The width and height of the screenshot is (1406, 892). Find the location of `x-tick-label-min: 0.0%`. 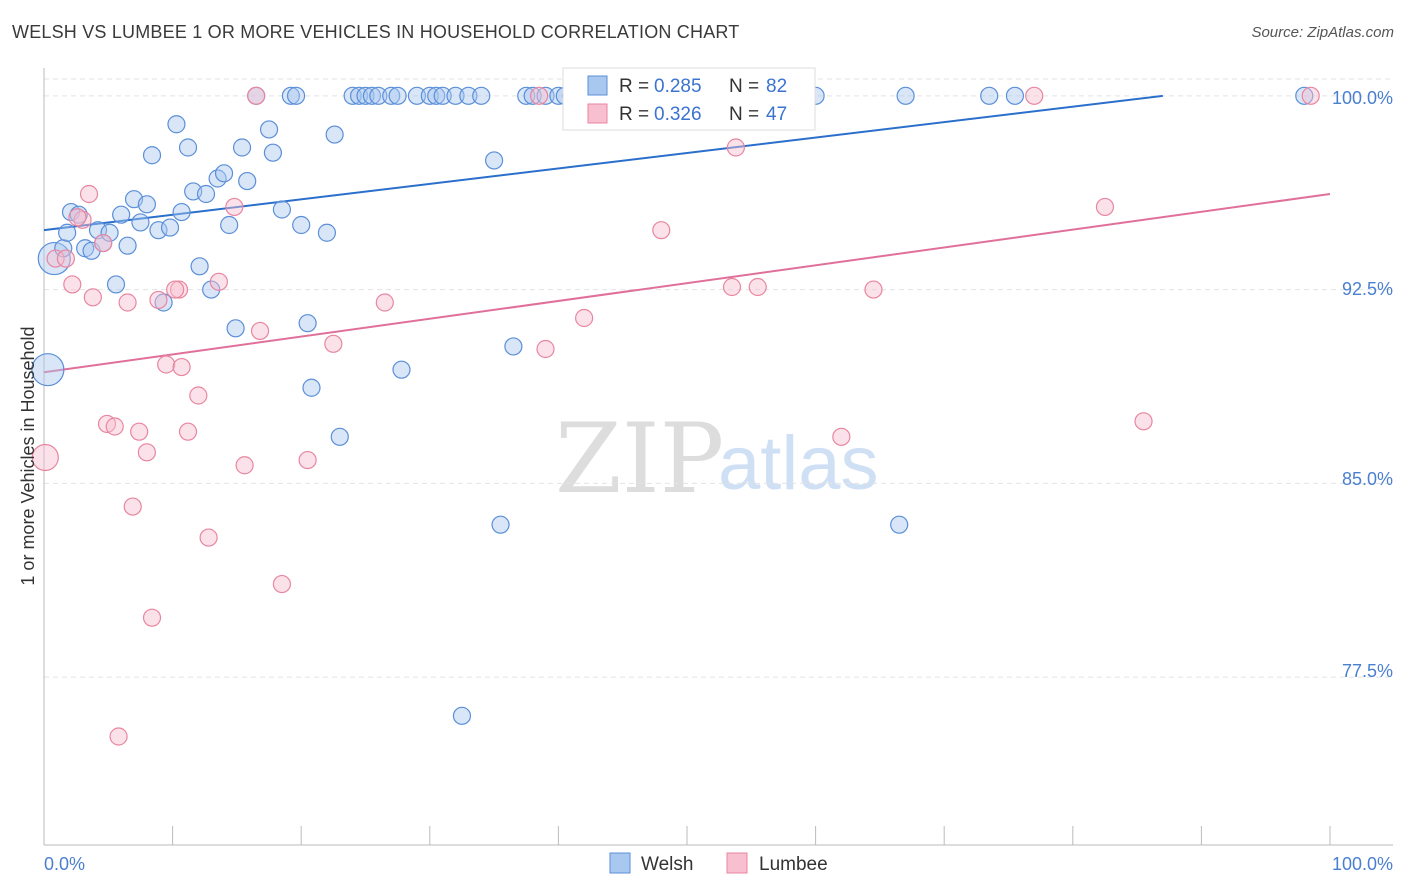

x-tick-label-min: 0.0% is located at coordinates (64, 864).